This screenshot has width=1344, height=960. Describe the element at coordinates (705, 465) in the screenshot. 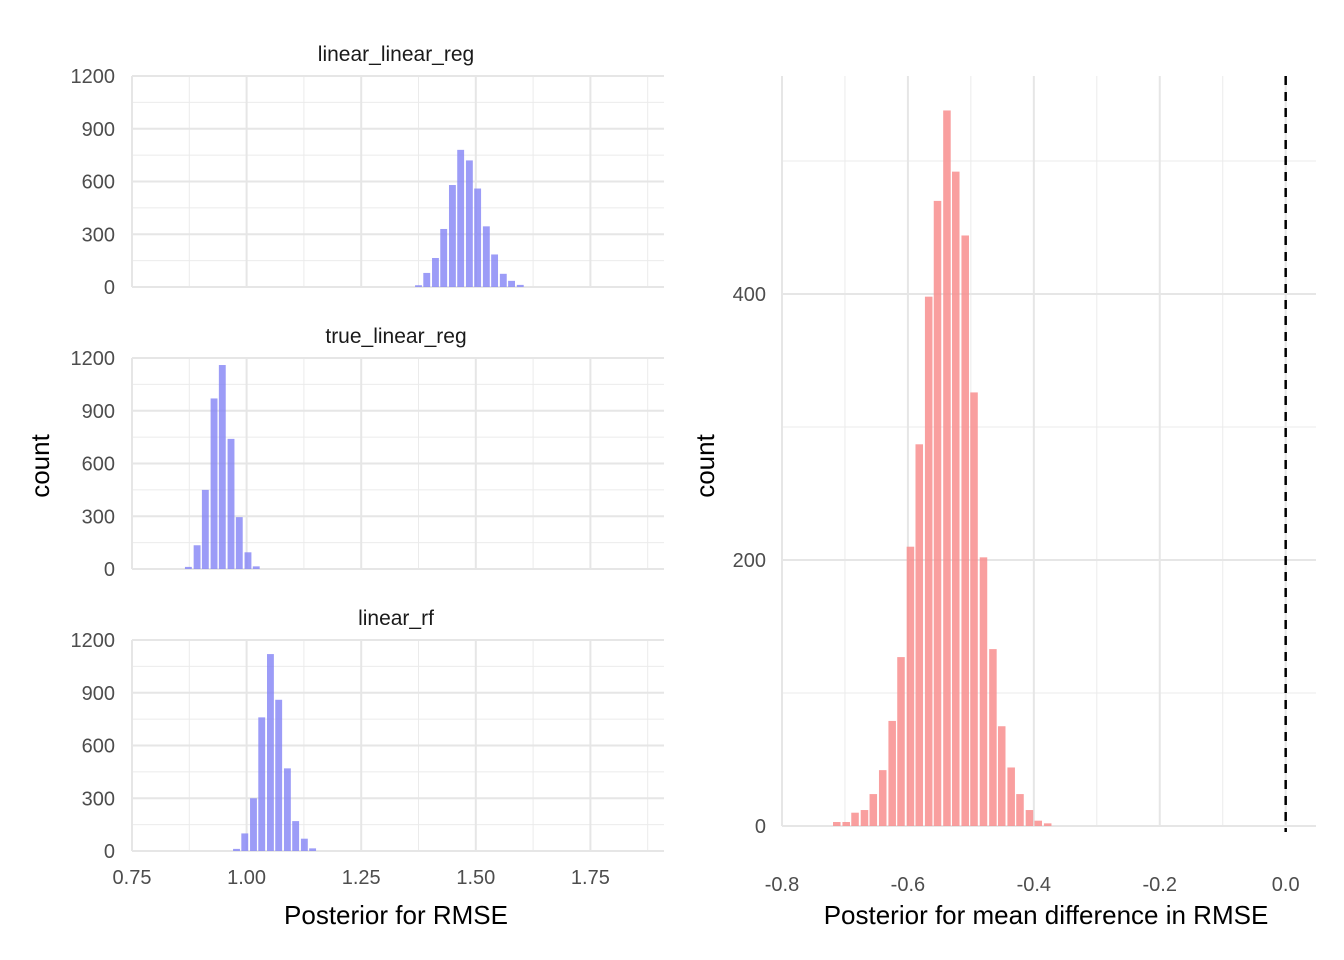

I see `right-y-axis-title: count` at that location.